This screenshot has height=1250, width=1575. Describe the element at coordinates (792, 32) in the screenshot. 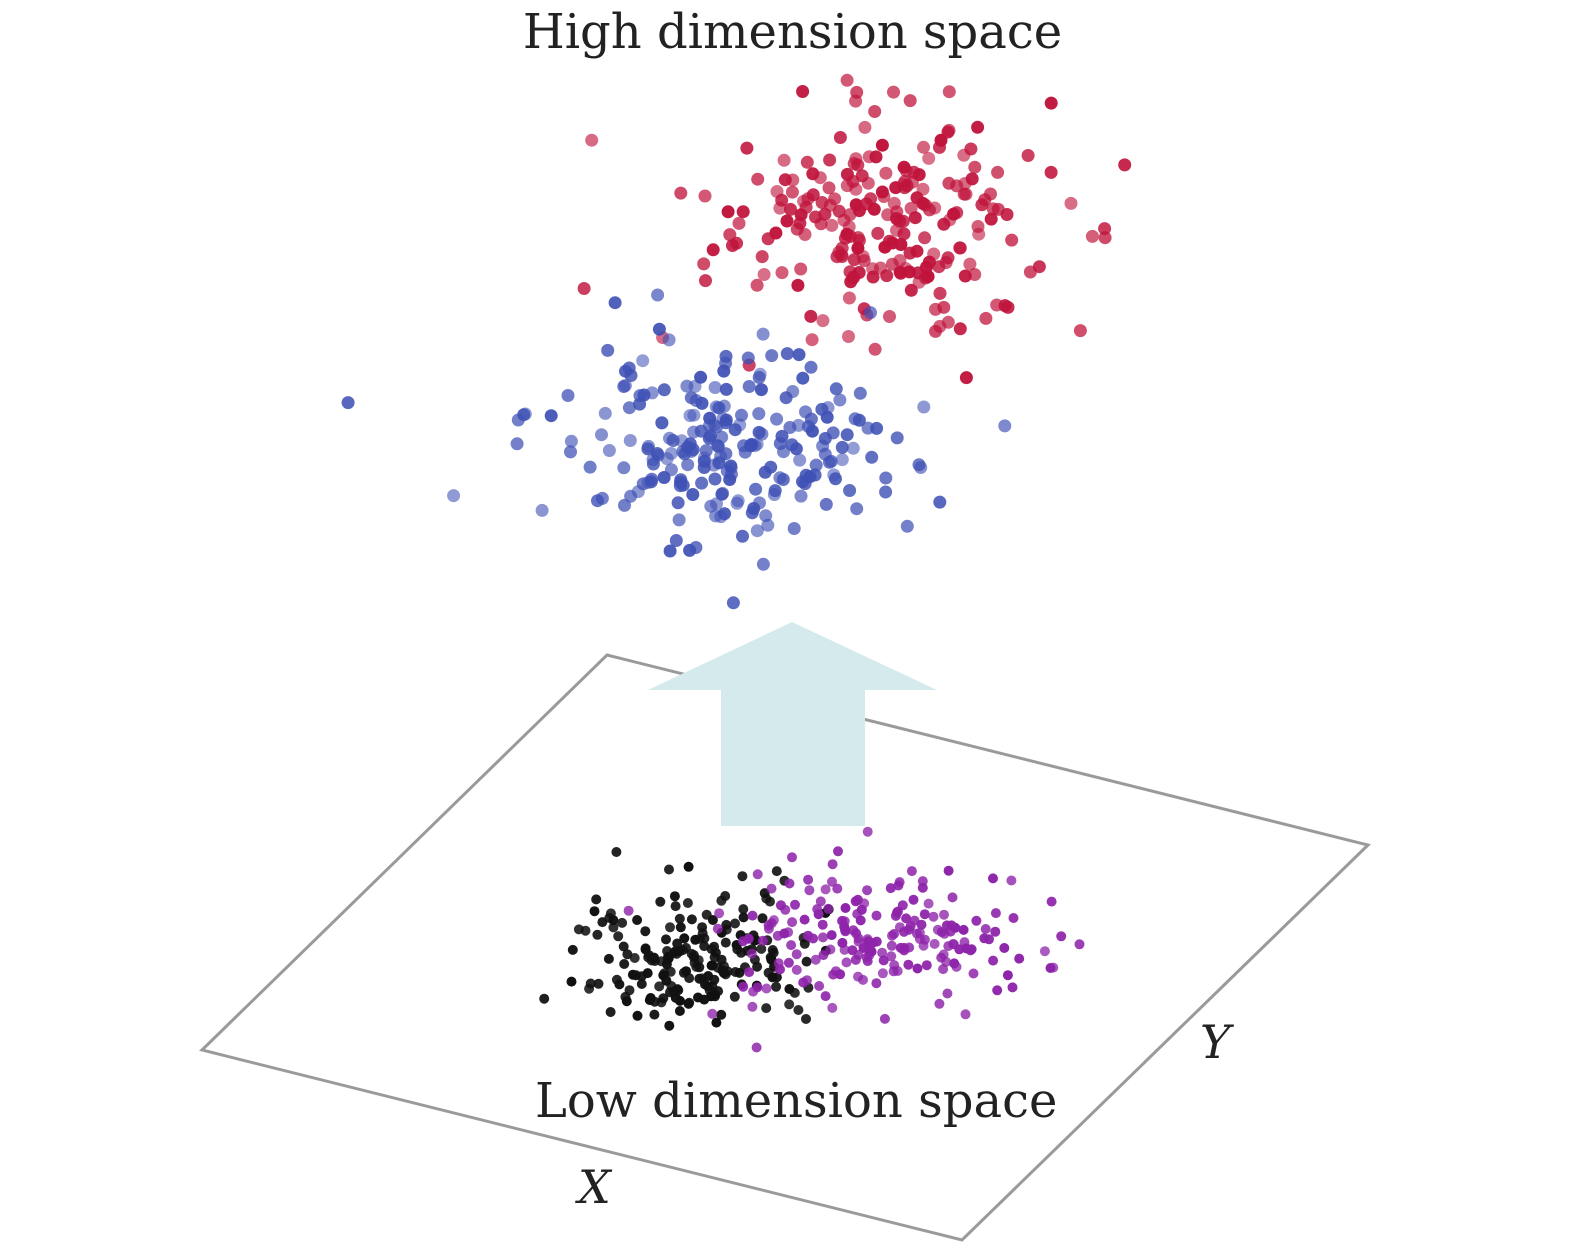

I see `high-dimension-title: High dimension space` at that location.